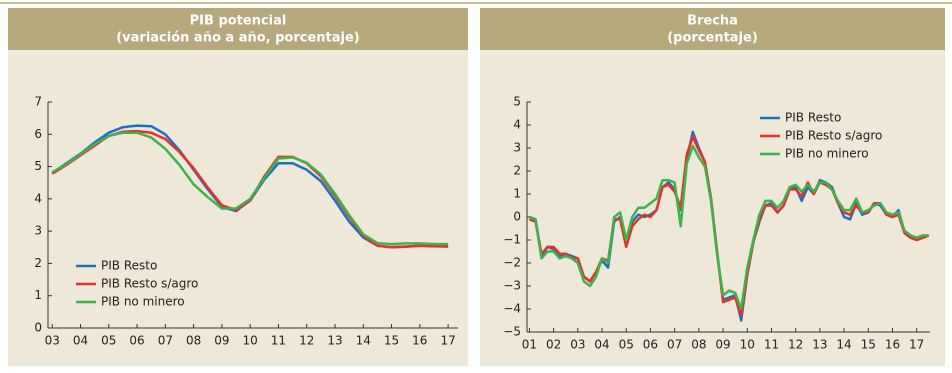 This screenshot has width=952, height=373. I want to click on y-tick-label: −3, so click(512, 286).